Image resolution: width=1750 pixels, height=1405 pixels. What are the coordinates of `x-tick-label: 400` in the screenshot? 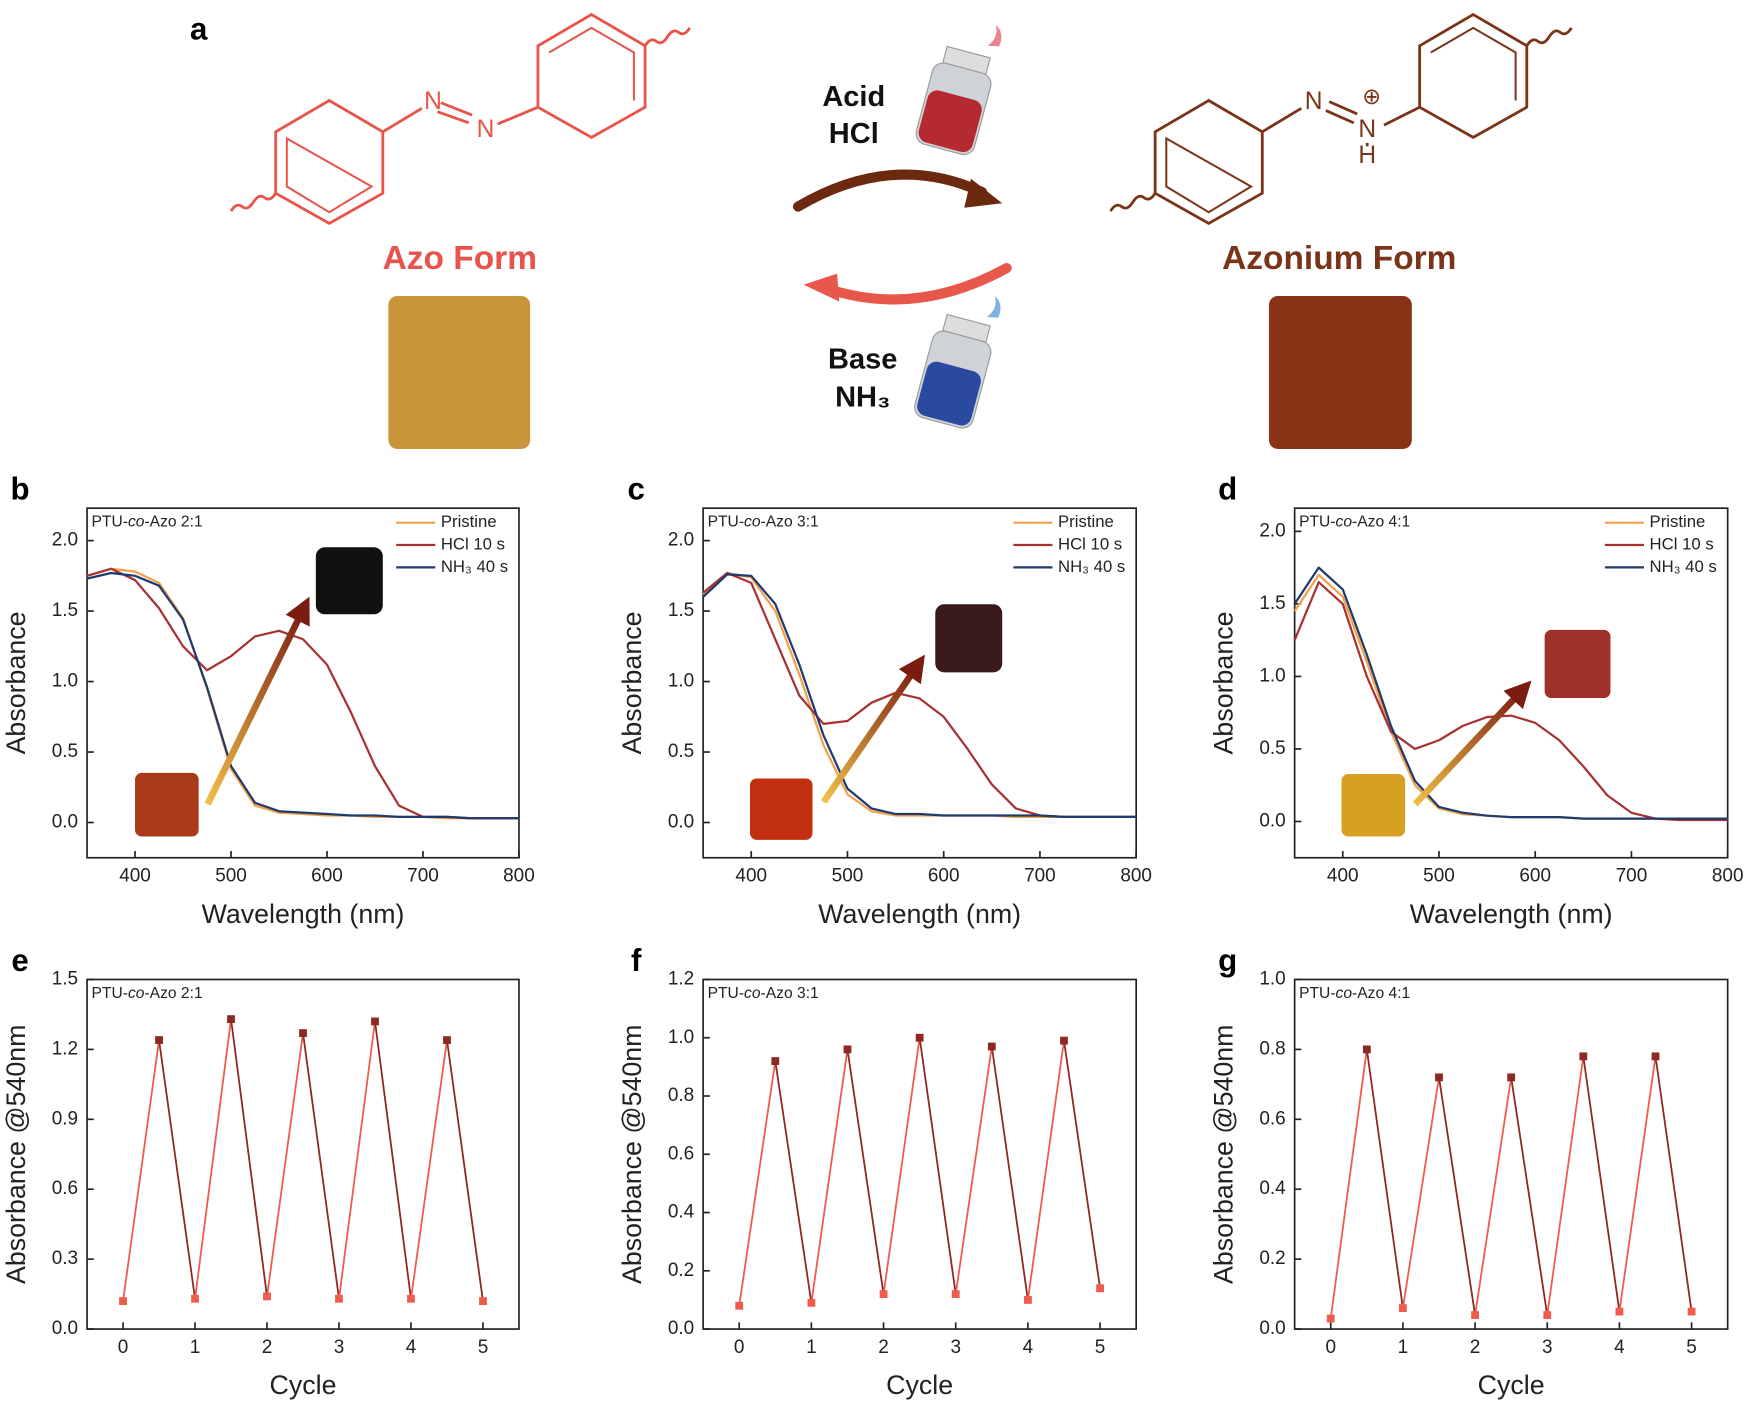 It's located at (135, 876).